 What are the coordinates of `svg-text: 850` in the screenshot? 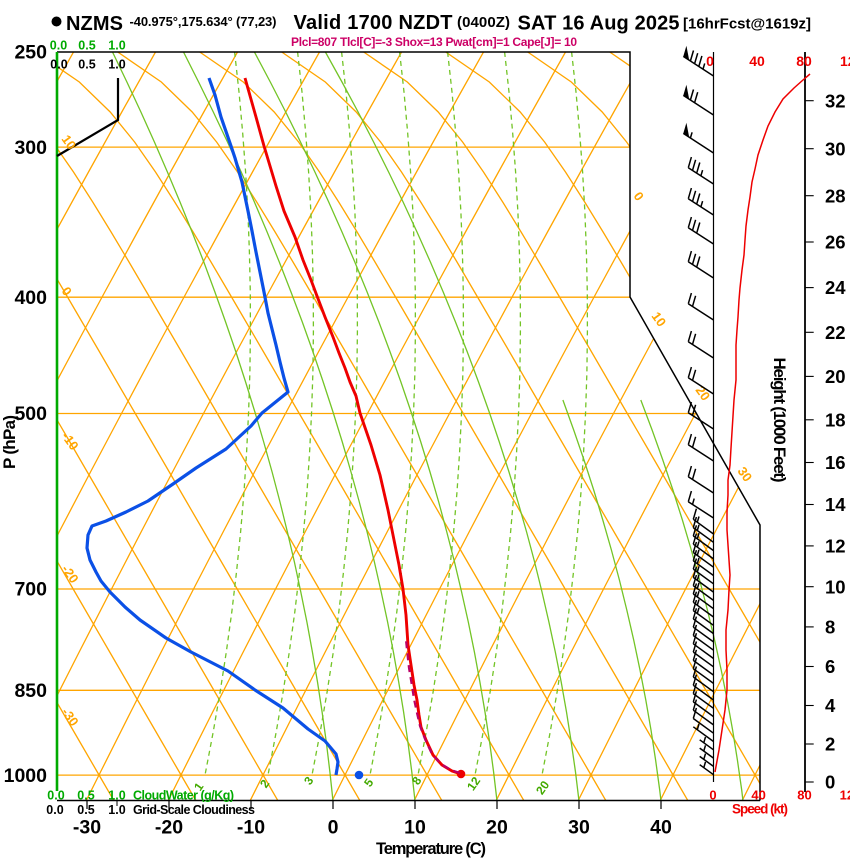 It's located at (30, 691).